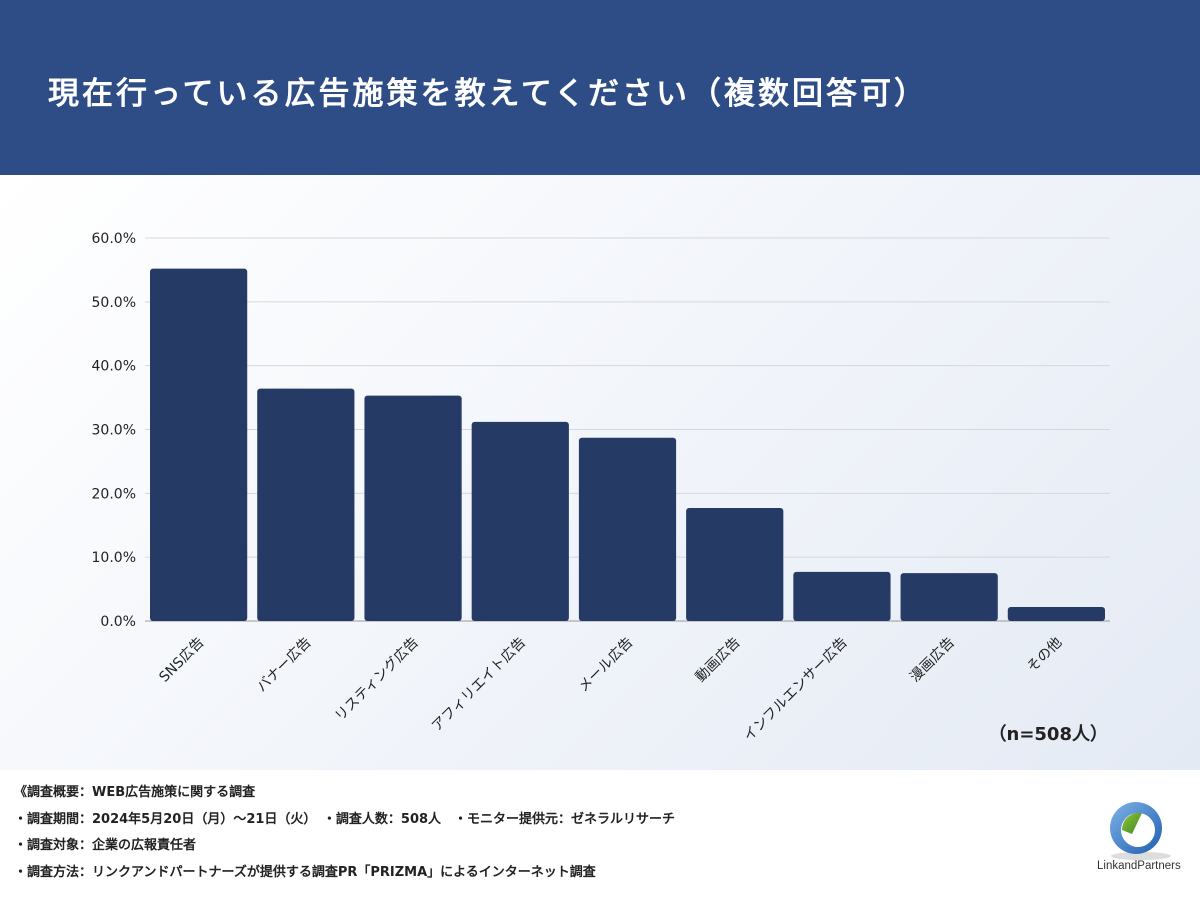 The image size is (1200, 900). What do you see at coordinates (181, 660) in the screenshot?
I see `x-tick-label: SNS広告` at bounding box center [181, 660].